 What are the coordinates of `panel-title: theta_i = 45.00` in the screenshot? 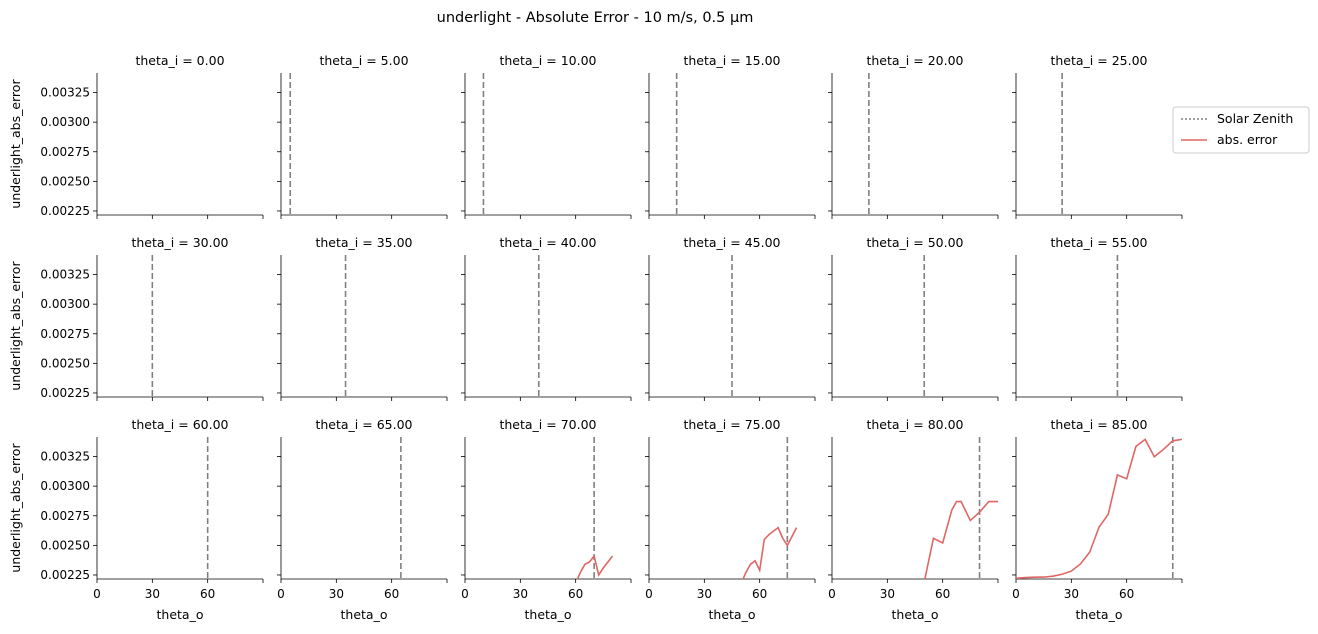 It's located at (731, 242).